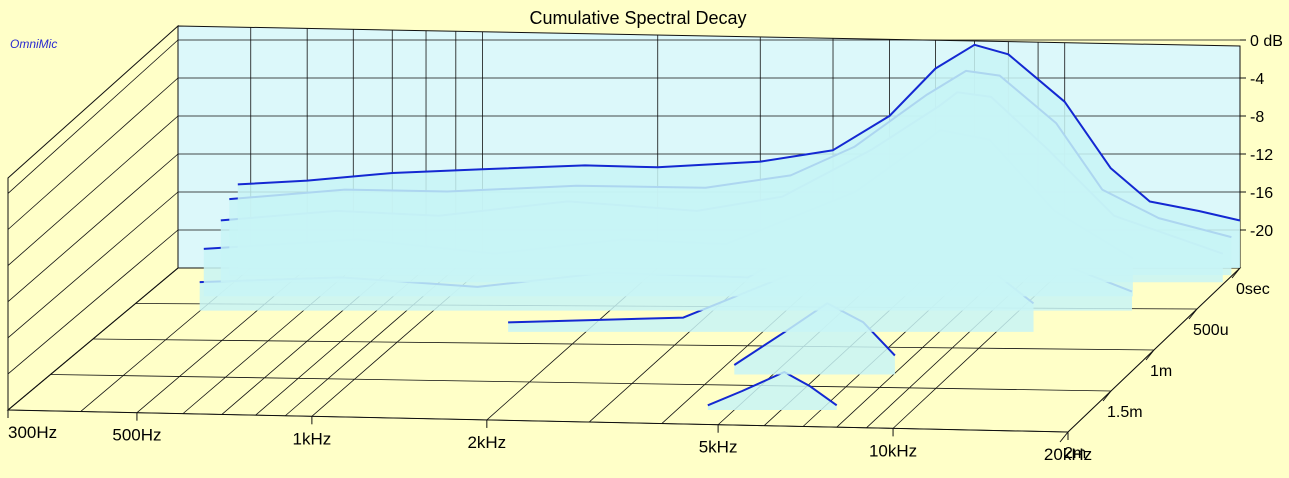 The width and height of the screenshot is (1289, 478). I want to click on x-tick-label: 10kHz, so click(893, 450).